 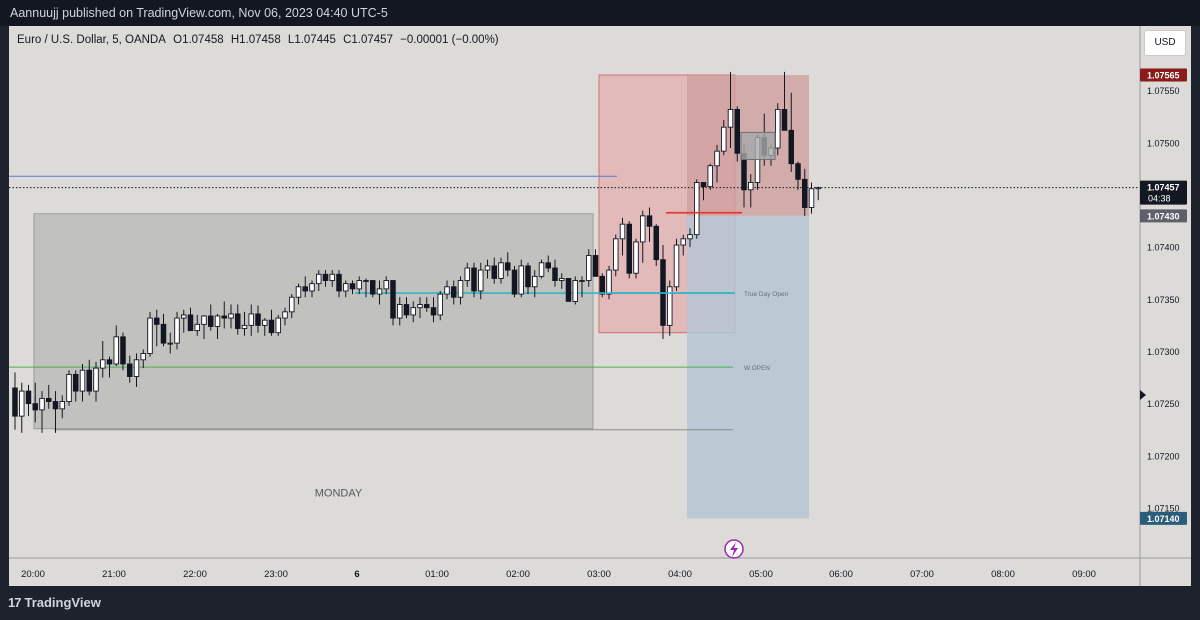 I want to click on y-tick-label: 1.07550, so click(x=1163, y=91).